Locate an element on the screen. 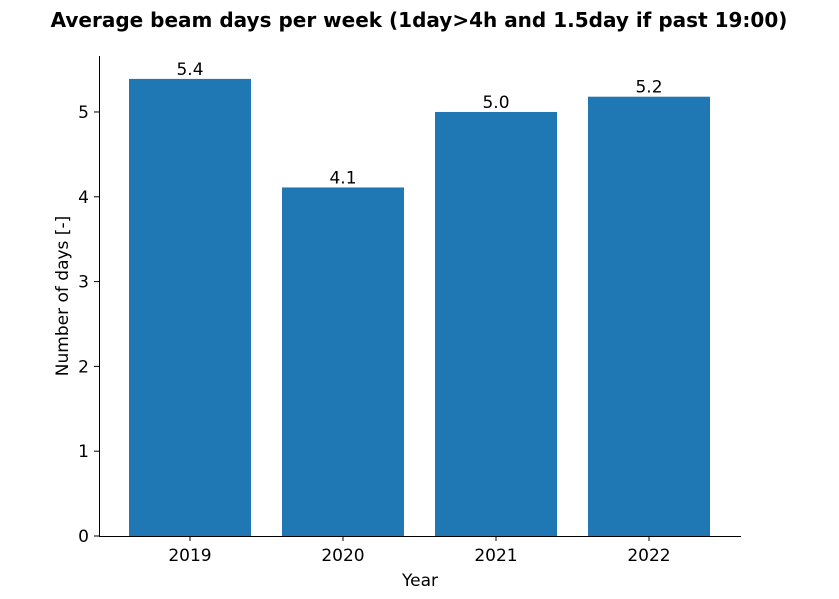  data-labels-group: 5.4 4.1 5.0 5.2 is located at coordinates (419, 124).